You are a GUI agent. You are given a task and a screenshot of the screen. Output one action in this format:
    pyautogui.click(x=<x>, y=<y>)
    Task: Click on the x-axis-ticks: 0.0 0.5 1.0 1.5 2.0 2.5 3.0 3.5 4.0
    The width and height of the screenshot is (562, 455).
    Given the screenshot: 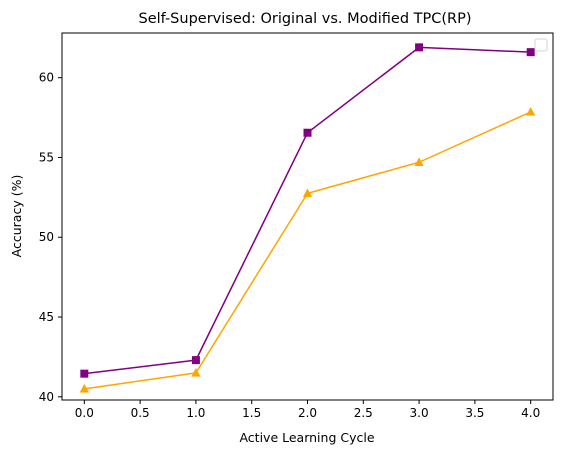 What is the action you would take?
    pyautogui.click(x=307, y=410)
    